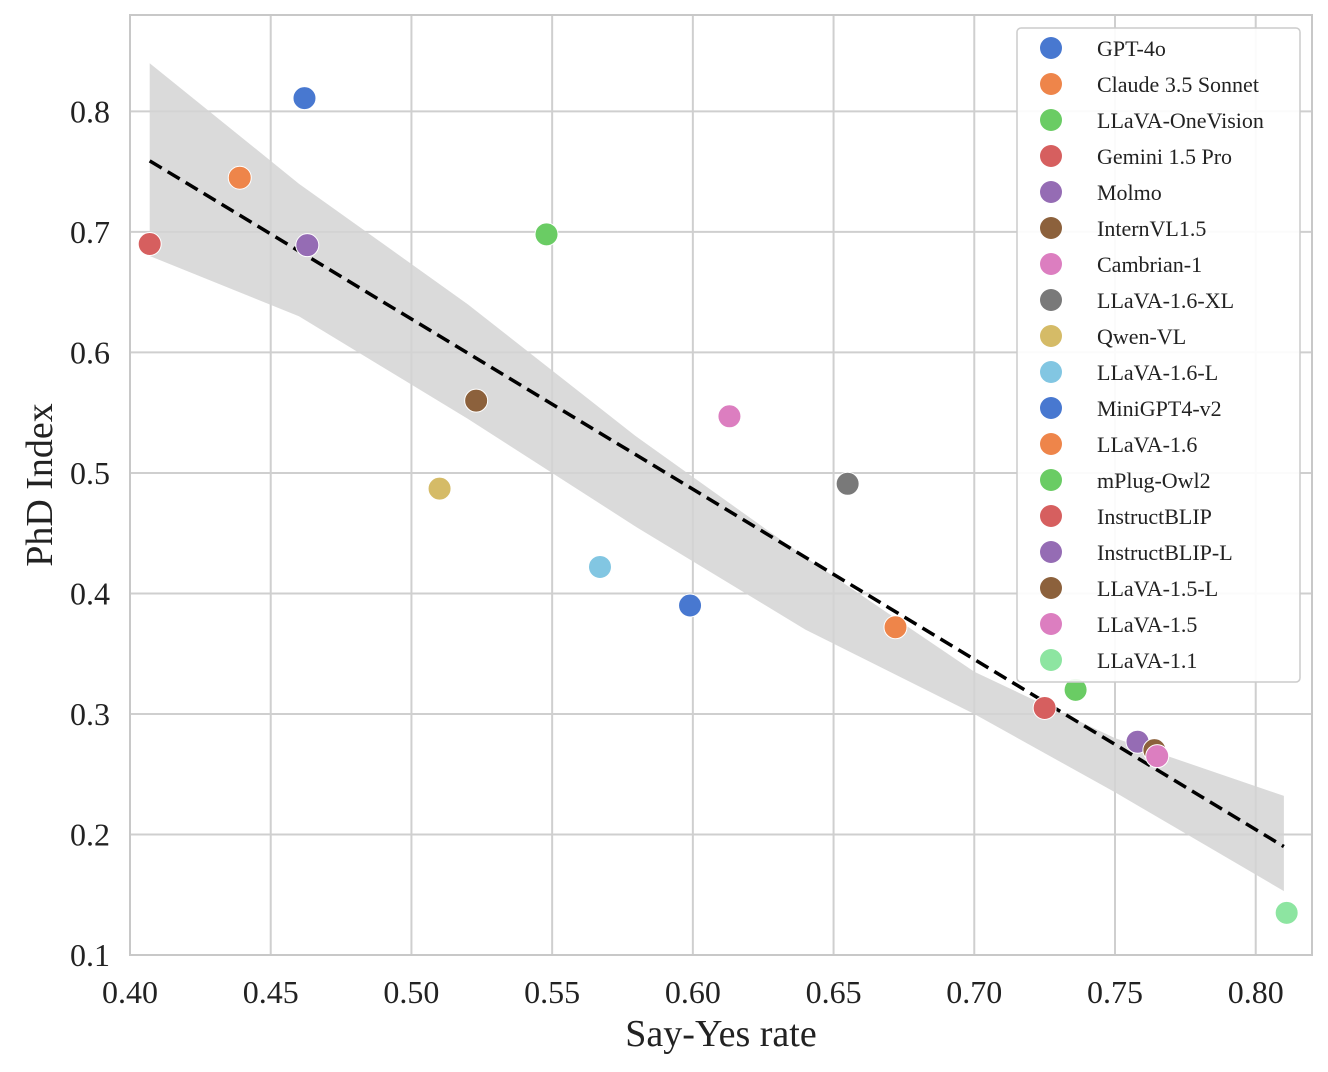 The height and width of the screenshot is (1072, 1328). Describe the element at coordinates (1178, 84) in the screenshot. I see `legend-label-claude-3-5-sonnet: Claude 3.5 Sonnet` at that location.